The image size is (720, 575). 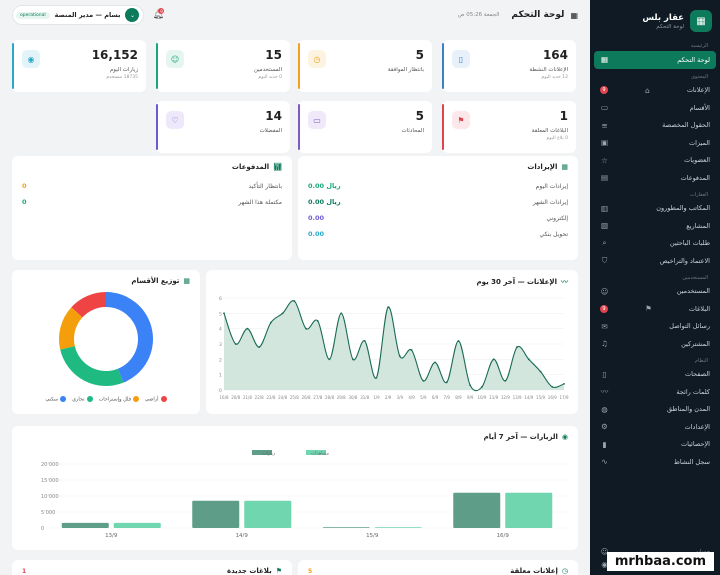 What do you see at coordinates (655, 226) in the screenshot?
I see `sidebar-item: المشاريع ▧` at bounding box center [655, 226].